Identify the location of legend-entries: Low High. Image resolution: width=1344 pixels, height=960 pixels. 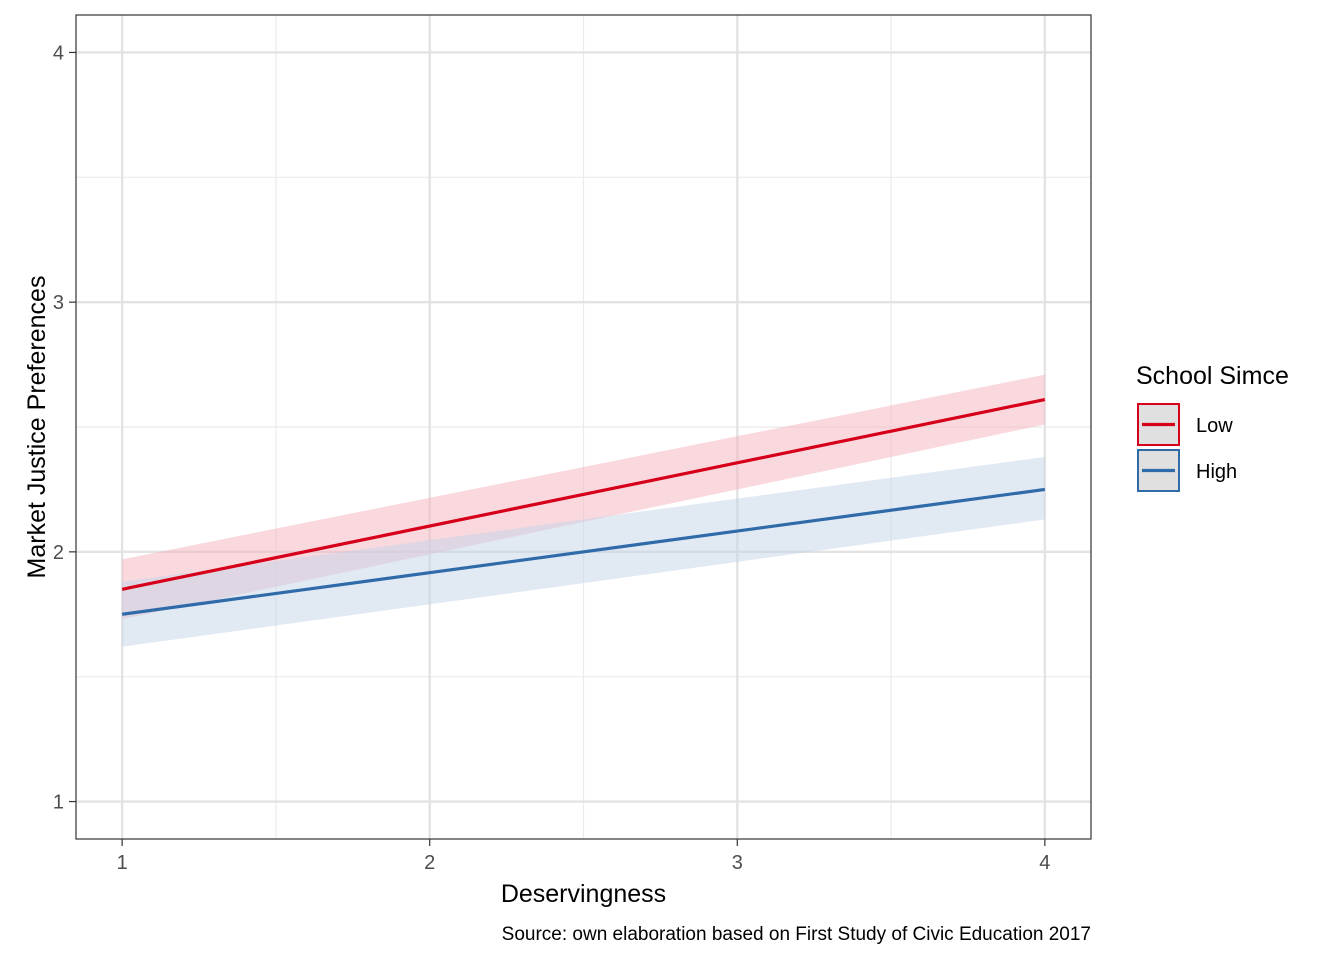
(1187, 447).